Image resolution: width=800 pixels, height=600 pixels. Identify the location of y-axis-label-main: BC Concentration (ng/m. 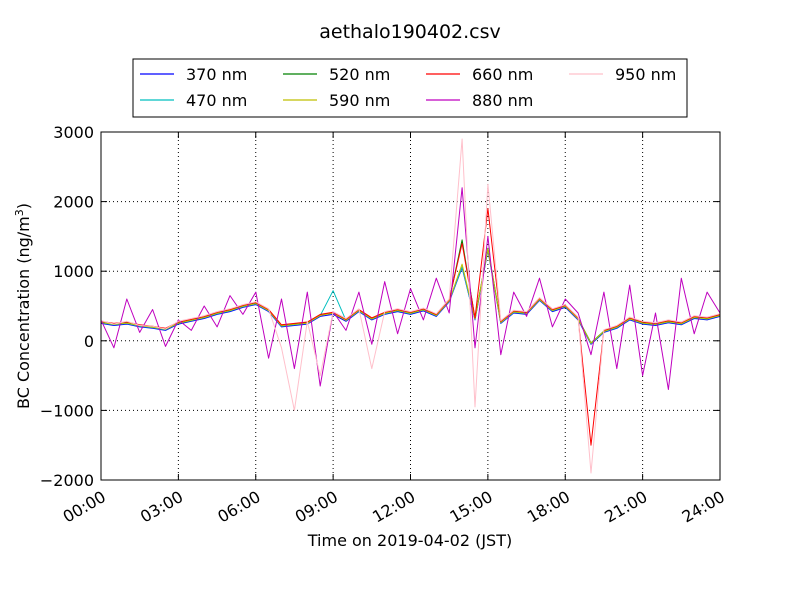
(23, 312).